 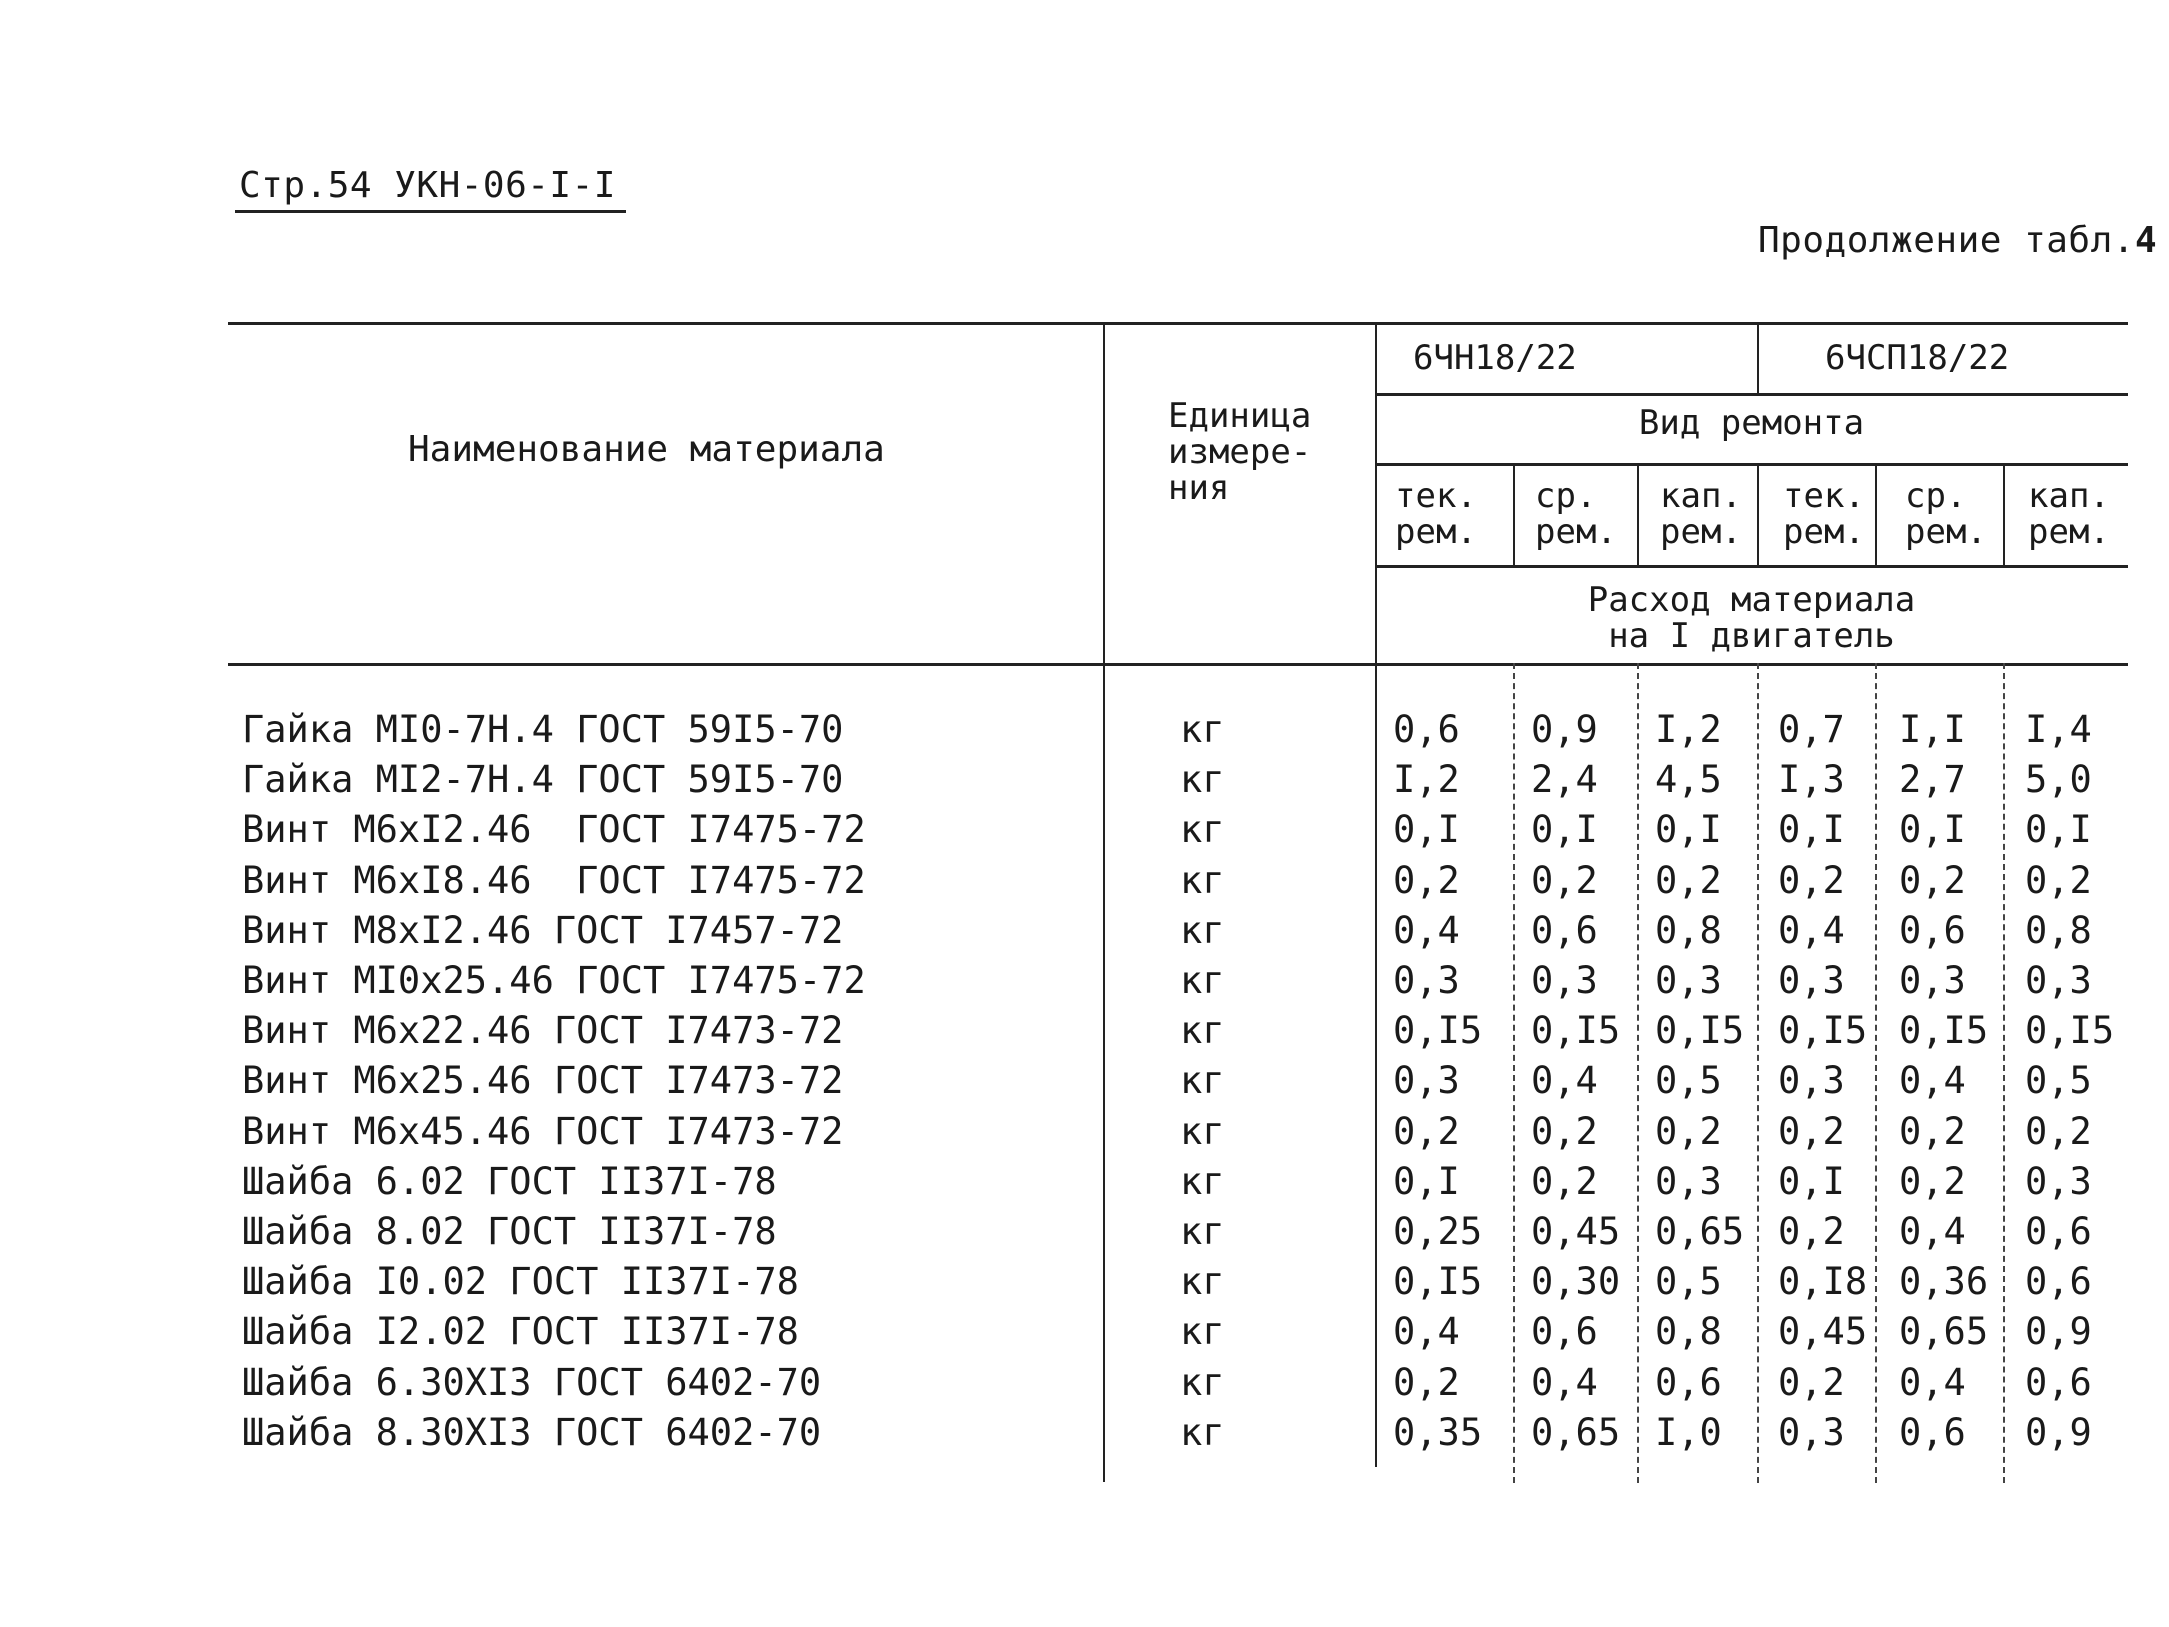 What do you see at coordinates (1700, 1231) in the screenshot?
I see `consumption-value: 0,65` at bounding box center [1700, 1231].